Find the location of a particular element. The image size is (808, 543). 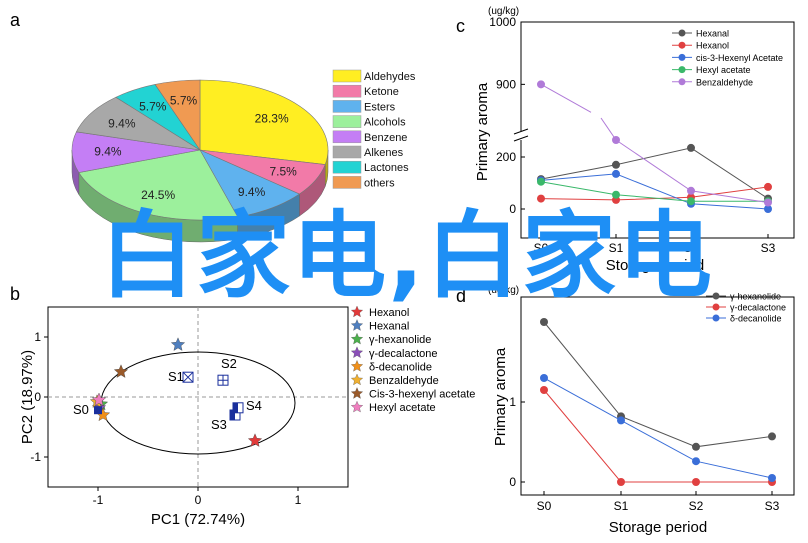

legend-label-alcohols: Alcohols is located at coordinates (385, 123).